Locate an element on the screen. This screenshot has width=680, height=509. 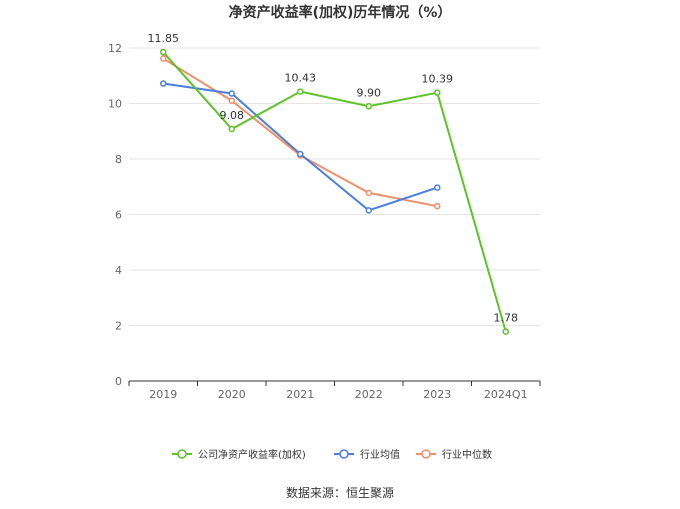
y-tick-label: 12 is located at coordinates (115, 48).